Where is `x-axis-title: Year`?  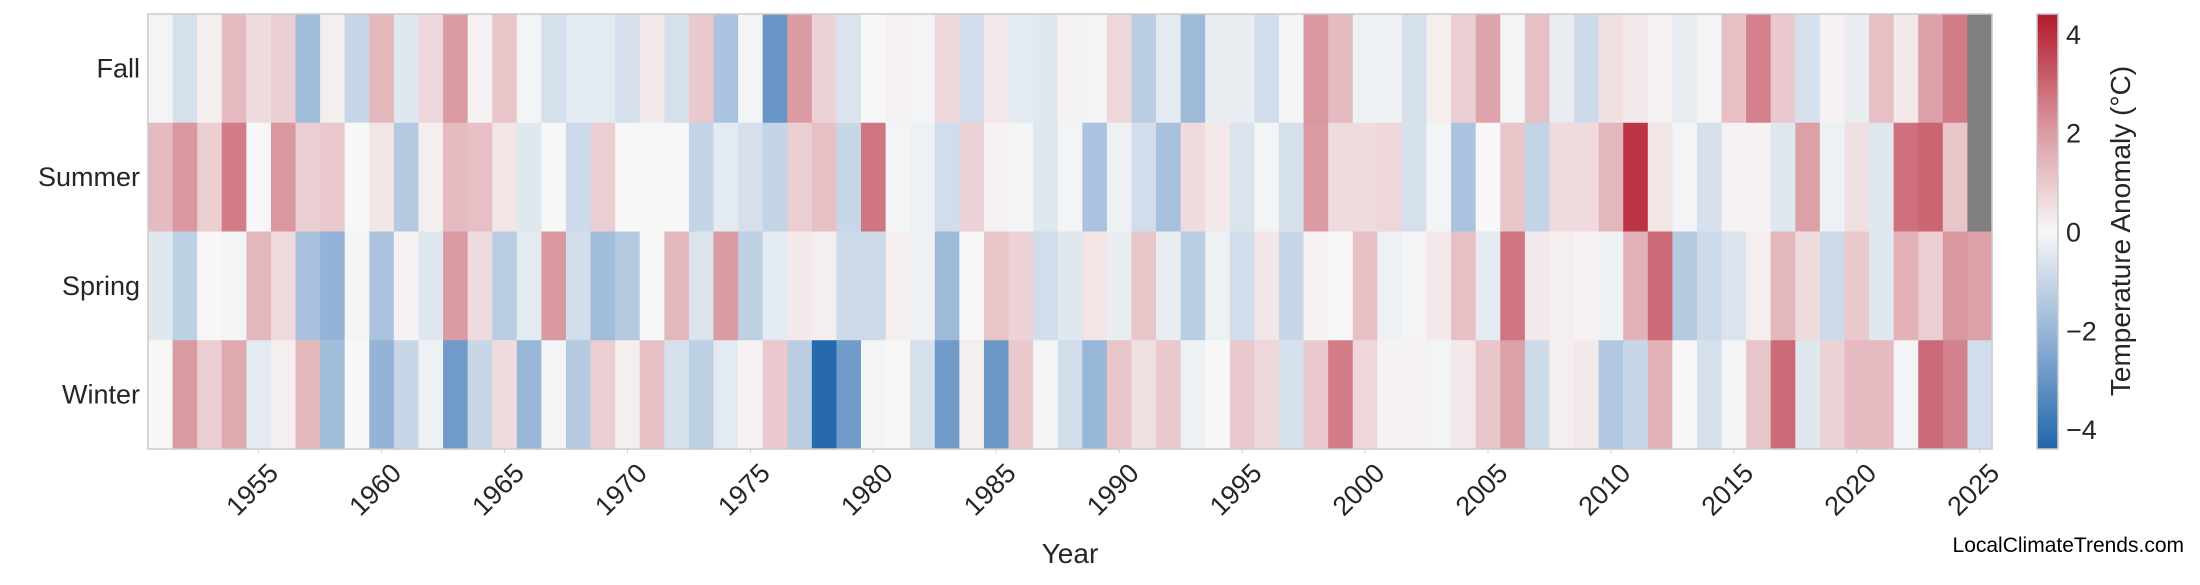 x-axis-title: Year is located at coordinates (1070, 553).